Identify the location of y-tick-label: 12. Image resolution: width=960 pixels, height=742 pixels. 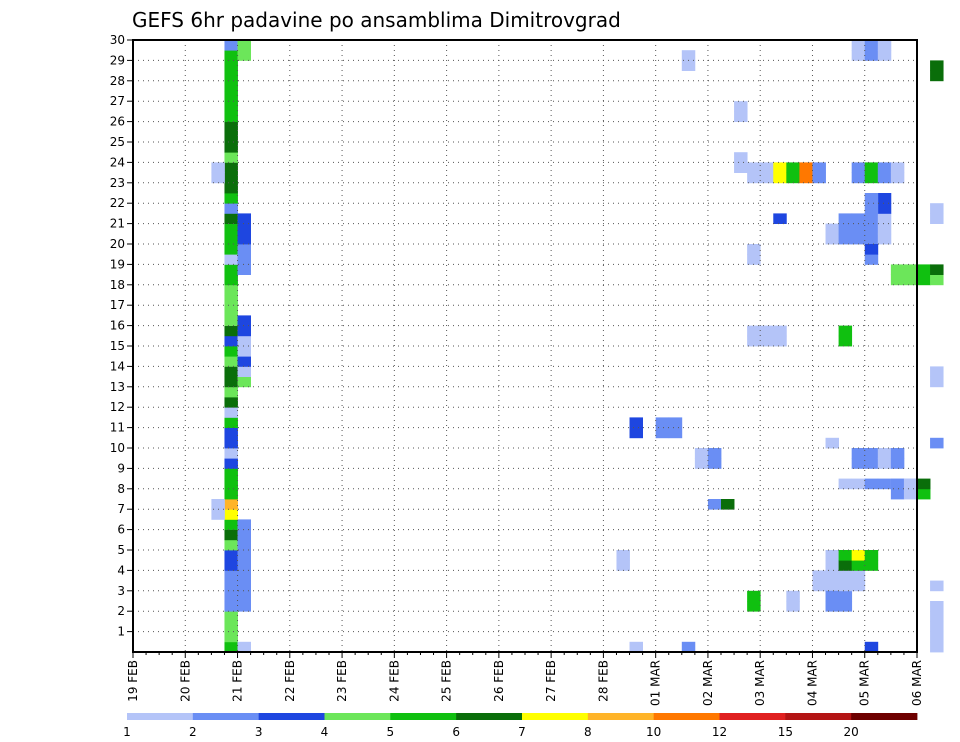
(117, 407).